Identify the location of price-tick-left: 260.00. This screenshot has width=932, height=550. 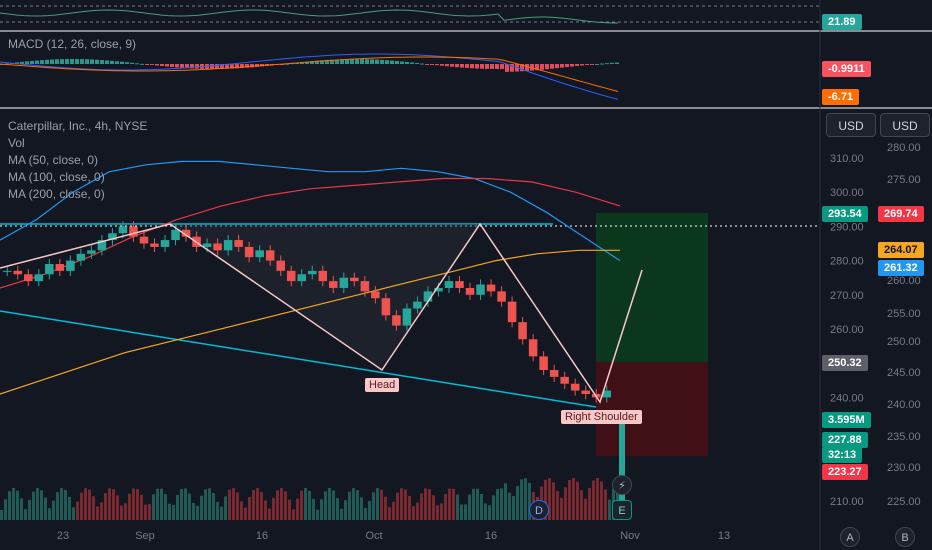
(847, 330).